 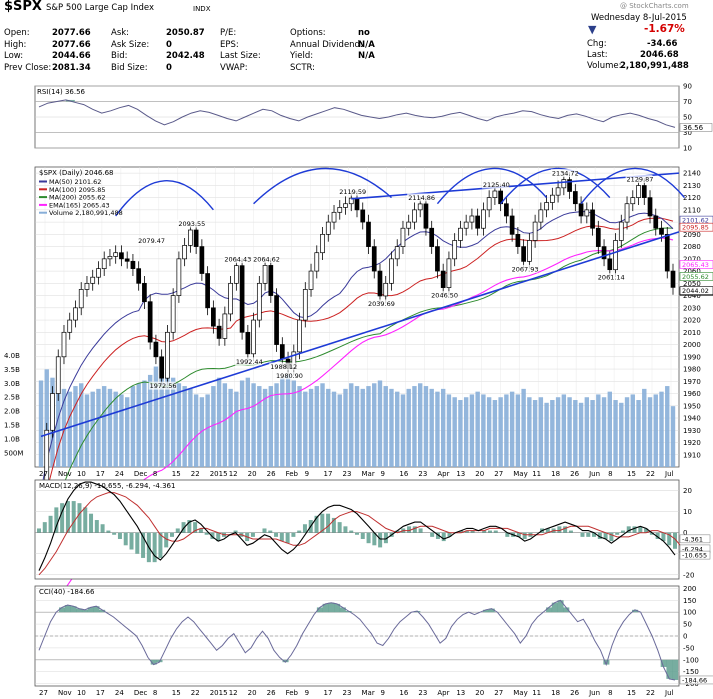 What do you see at coordinates (176, 693) in the screenshot?
I see `x-axis-label: 15` at bounding box center [176, 693].